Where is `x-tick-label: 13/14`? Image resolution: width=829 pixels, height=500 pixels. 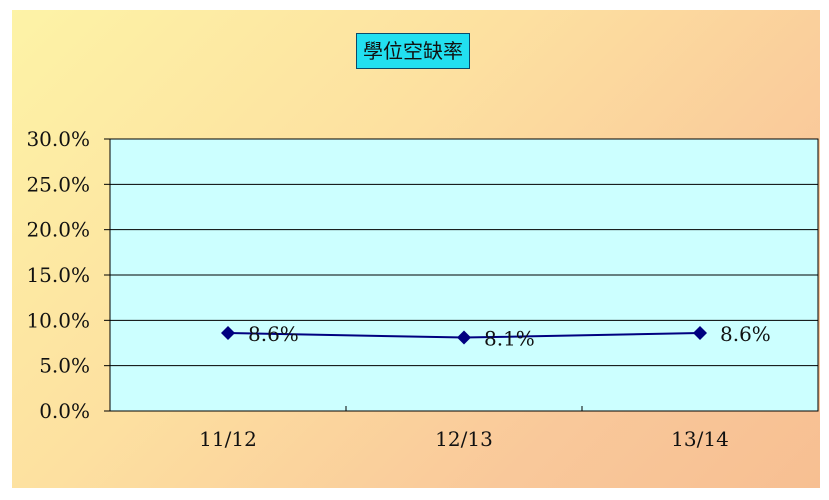 x-tick-label: 13/14 is located at coordinates (700, 439).